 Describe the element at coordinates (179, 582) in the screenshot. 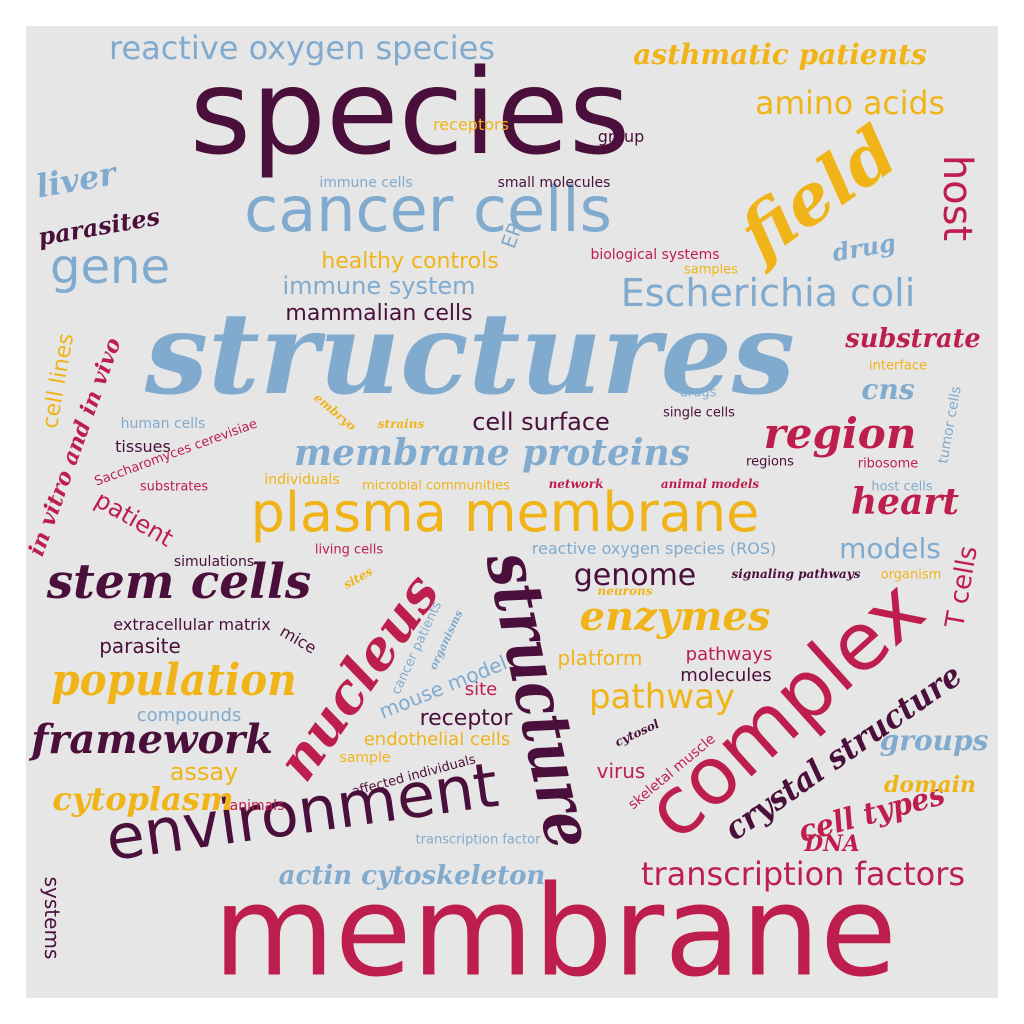

I see `word-stem-cells: stem cells` at that location.